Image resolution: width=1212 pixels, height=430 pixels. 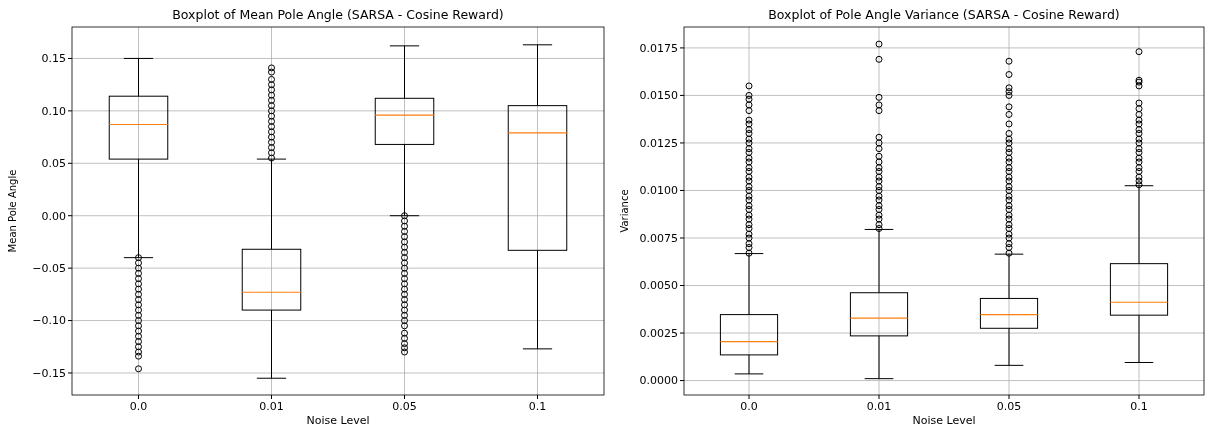 What do you see at coordinates (658, 381) in the screenshot?
I see `y-tick-label: 0.0000` at bounding box center [658, 381].